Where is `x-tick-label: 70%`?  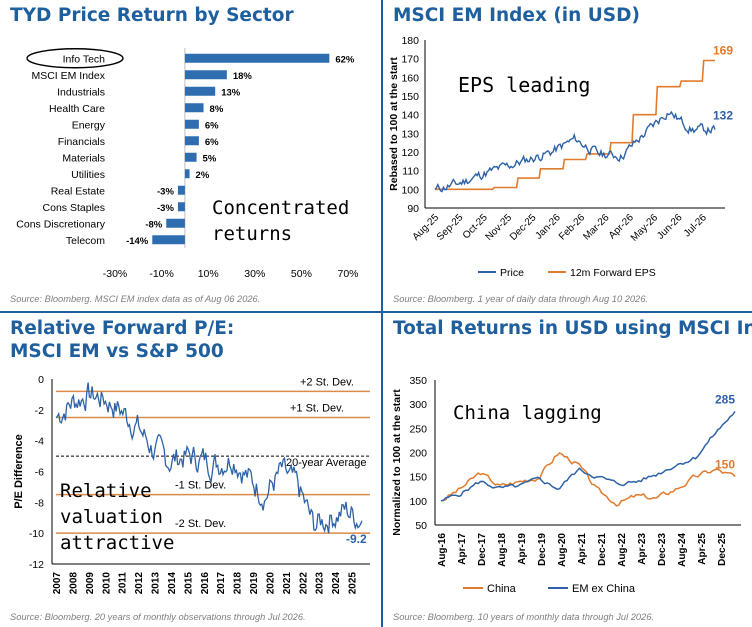
x-tick-label: 70% is located at coordinates (347, 274).